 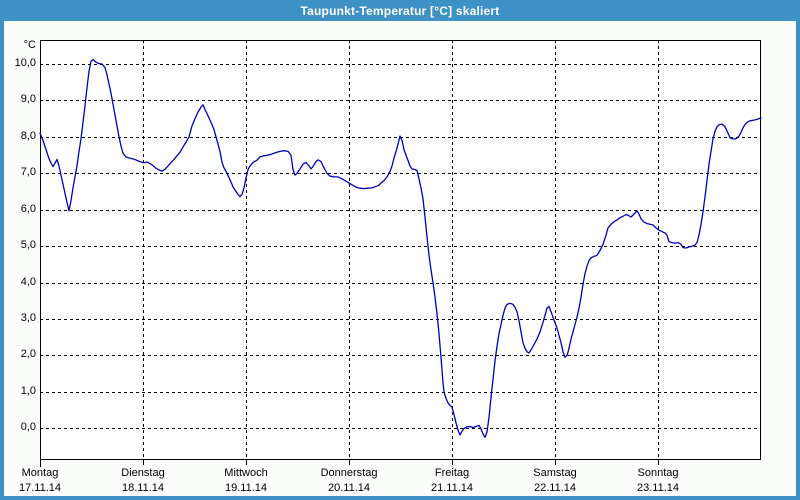 I want to click on y-tick-label: 8,0, so click(x=28, y=135).